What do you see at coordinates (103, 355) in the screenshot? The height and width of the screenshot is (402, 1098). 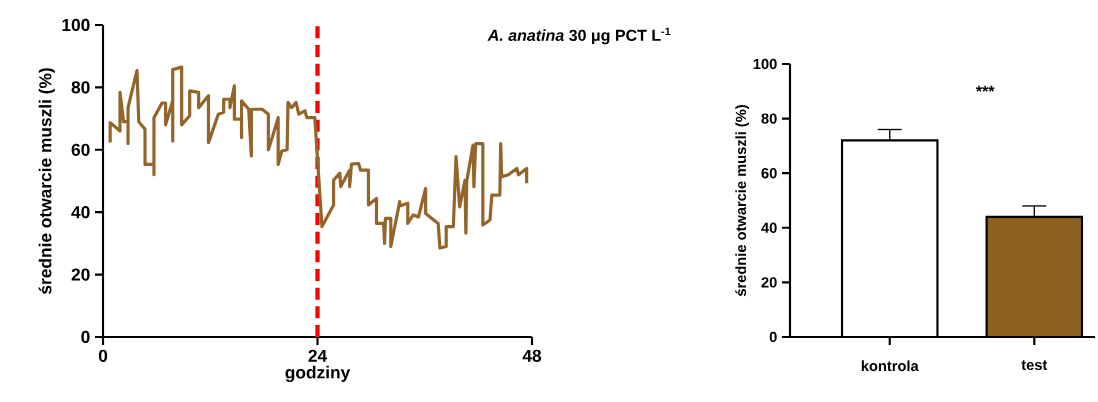 I see `x-tick-label: 0` at bounding box center [103, 355].